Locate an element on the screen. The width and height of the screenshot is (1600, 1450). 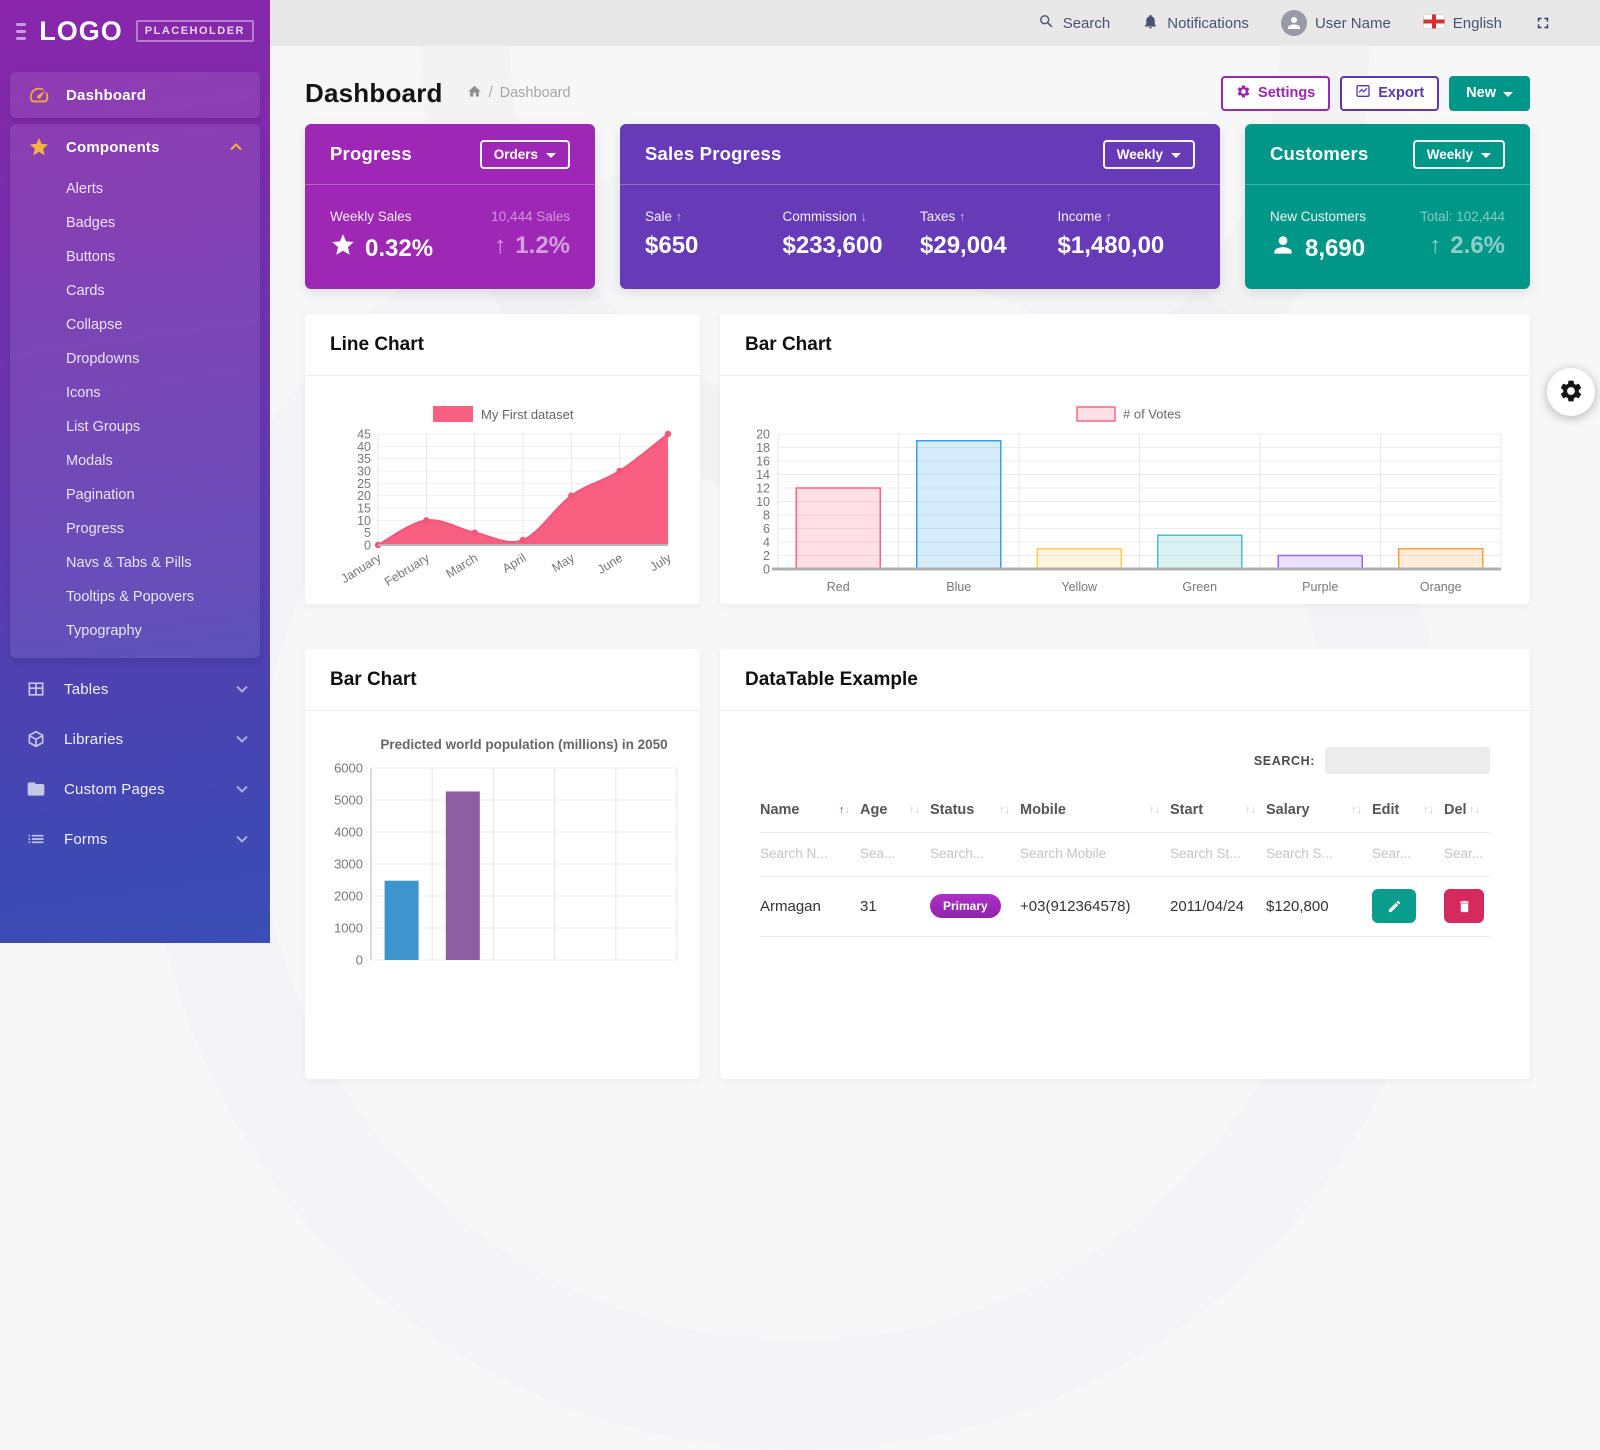
svg-text: January is located at coordinates (361, 568).